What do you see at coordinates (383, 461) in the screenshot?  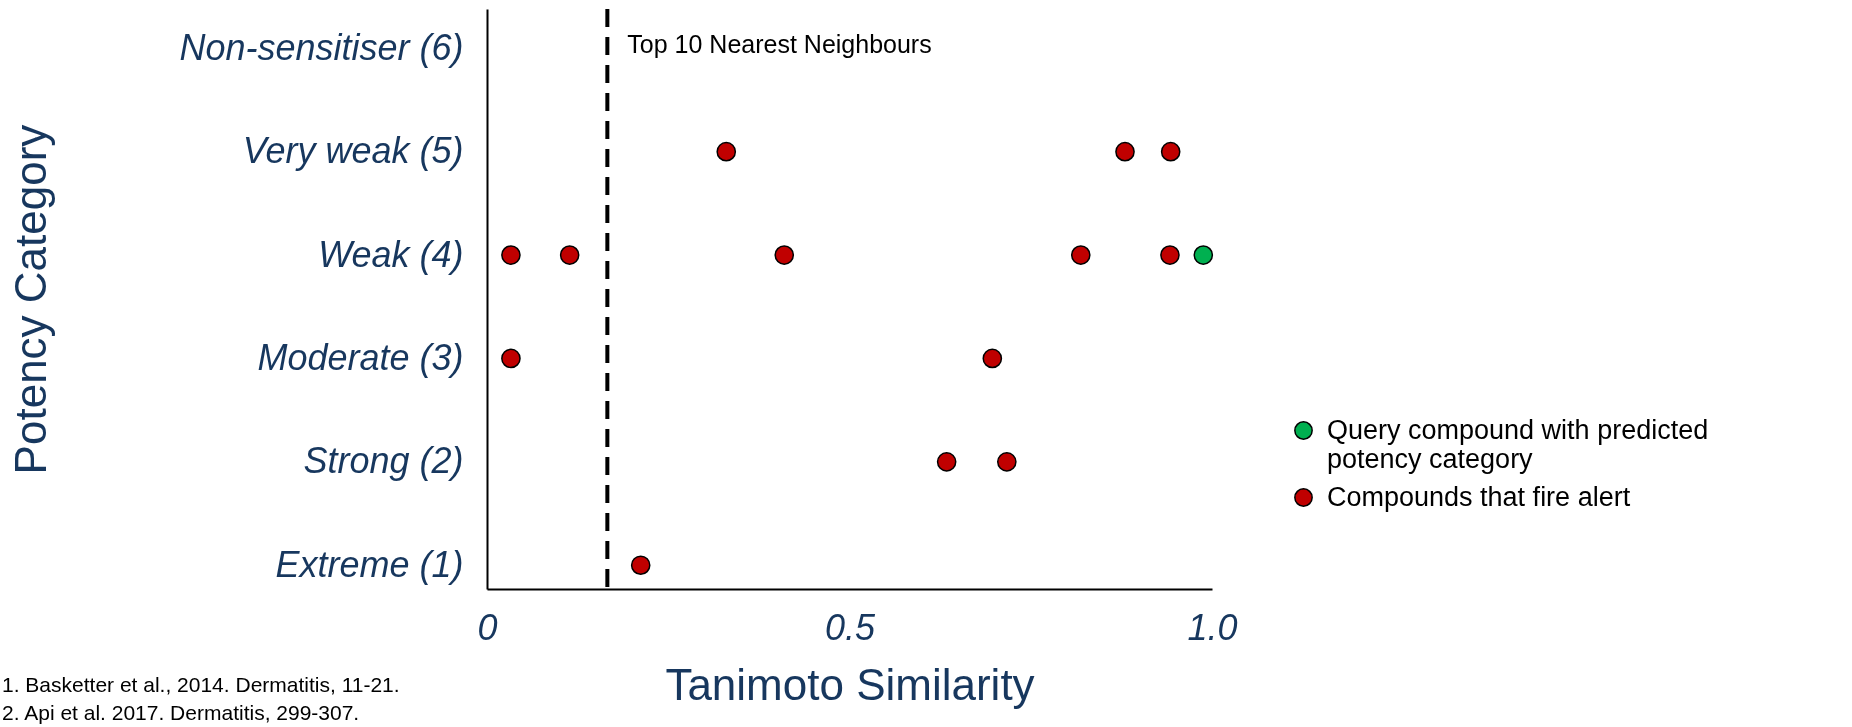 I see `y-tick-label: Strong (2)` at bounding box center [383, 461].